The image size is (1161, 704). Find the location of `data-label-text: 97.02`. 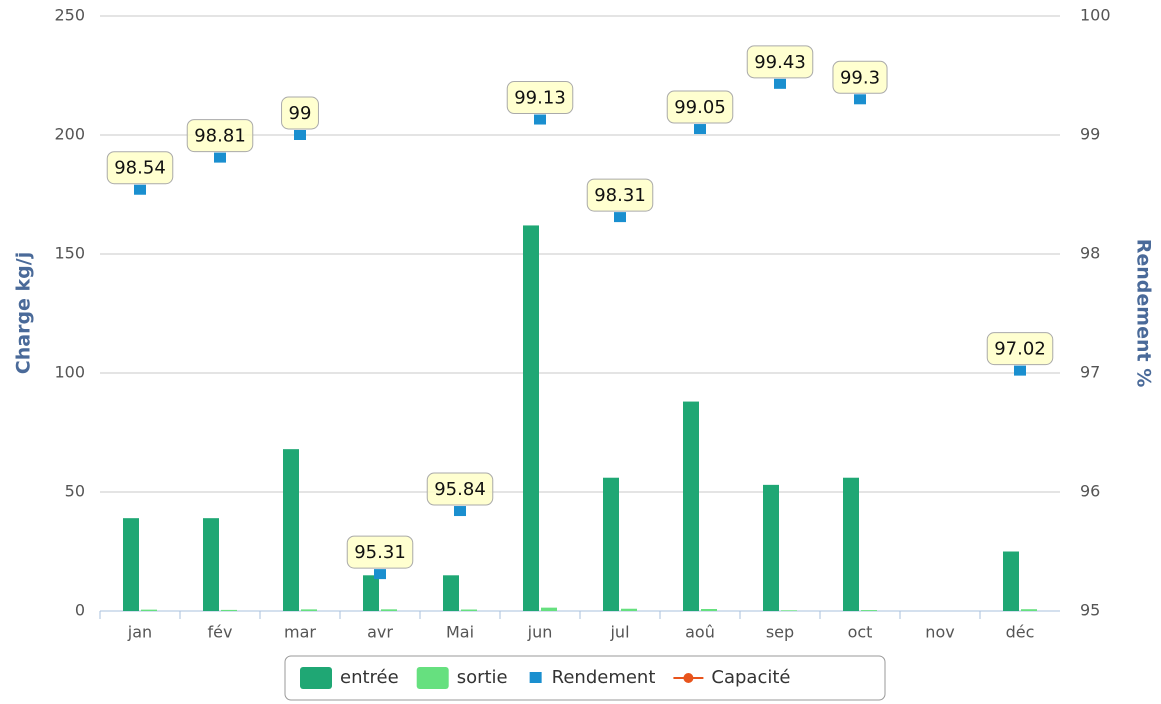

data-label-text: 97.02 is located at coordinates (1020, 349).